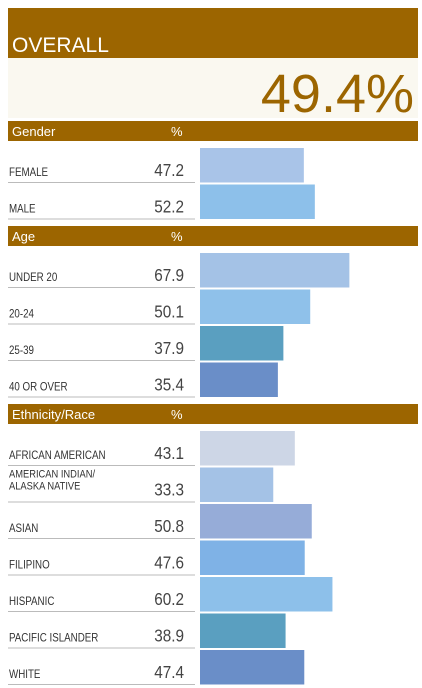  Describe the element at coordinates (33, 277) in the screenshot. I see `row-label: UNDER 20` at that location.